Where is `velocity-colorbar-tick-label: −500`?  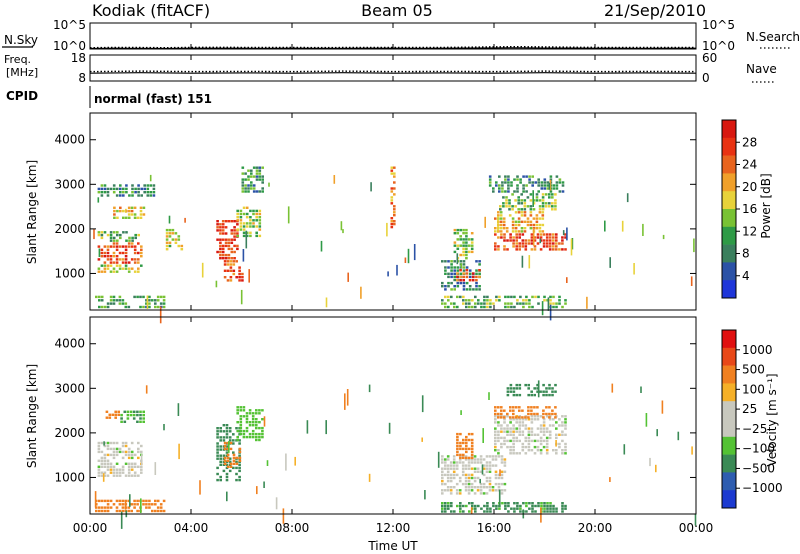 velocity-colorbar-tick-label: −500 is located at coordinates (758, 468).